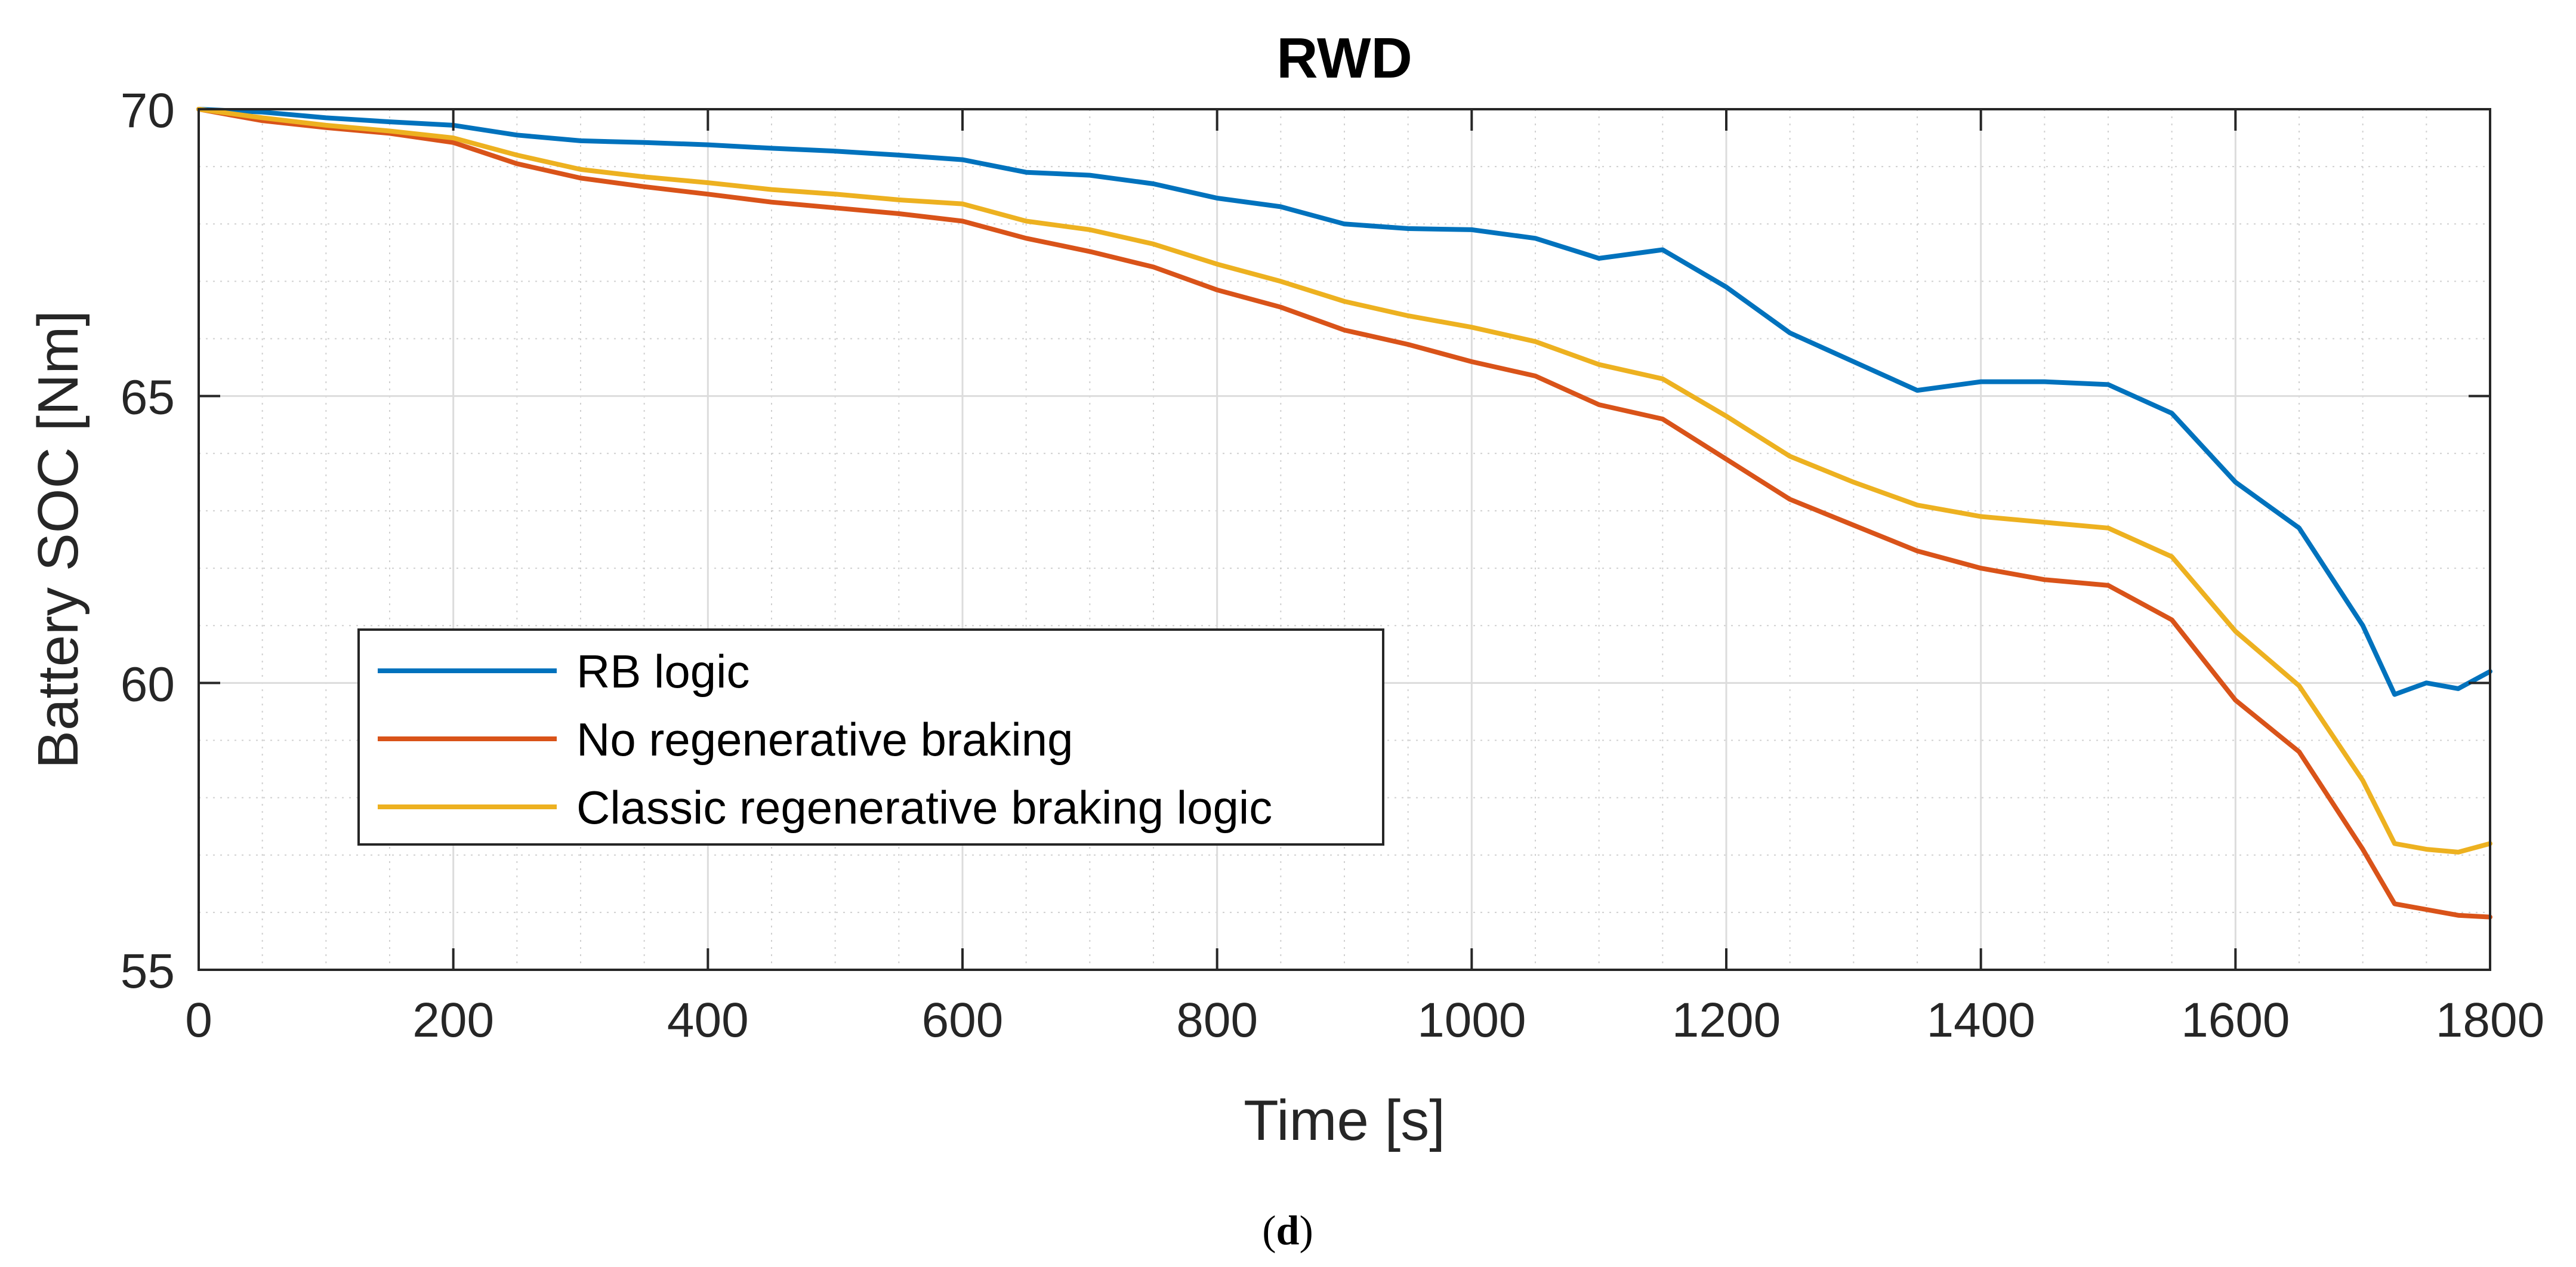 Image resolution: width=2576 pixels, height=1267 pixels. Describe the element at coordinates (148, 971) in the screenshot. I see `y-tick-label: 55` at that location.